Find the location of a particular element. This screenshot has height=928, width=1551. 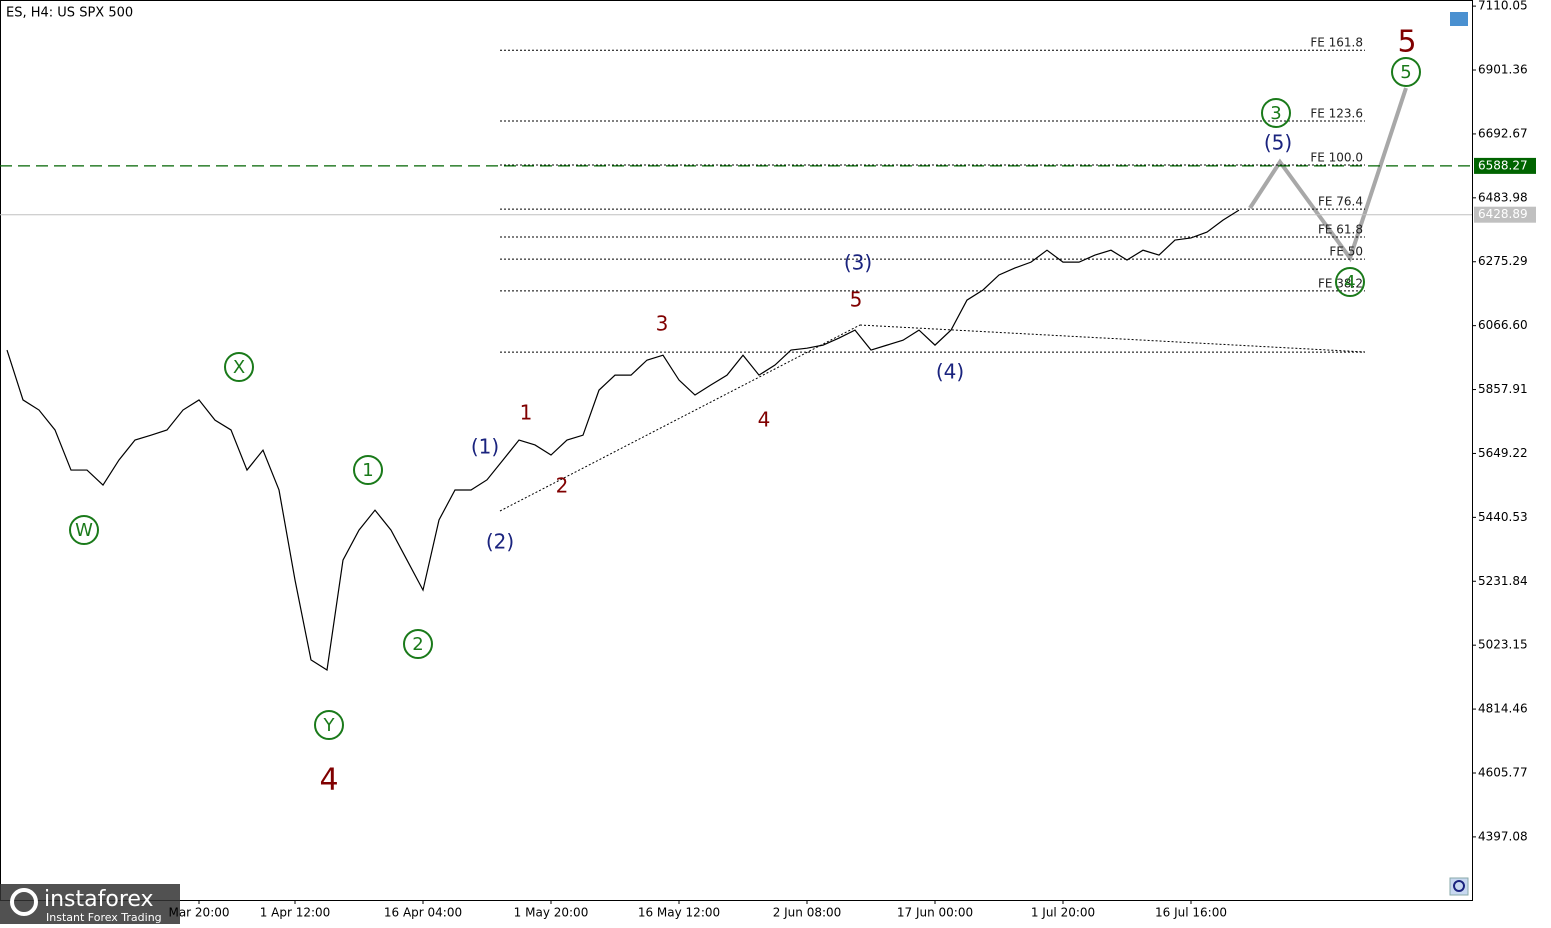

x-tick-label: 2 Jun 08:00 is located at coordinates (807, 913).